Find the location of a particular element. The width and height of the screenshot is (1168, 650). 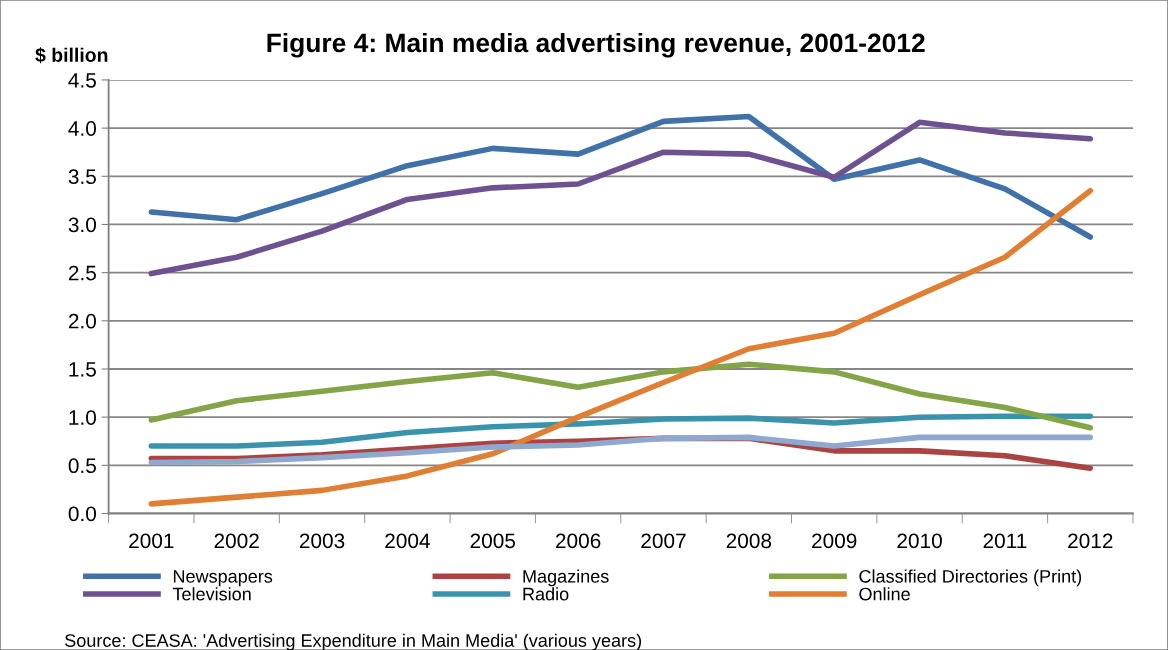

x-tick-label: 2004 is located at coordinates (407, 541).